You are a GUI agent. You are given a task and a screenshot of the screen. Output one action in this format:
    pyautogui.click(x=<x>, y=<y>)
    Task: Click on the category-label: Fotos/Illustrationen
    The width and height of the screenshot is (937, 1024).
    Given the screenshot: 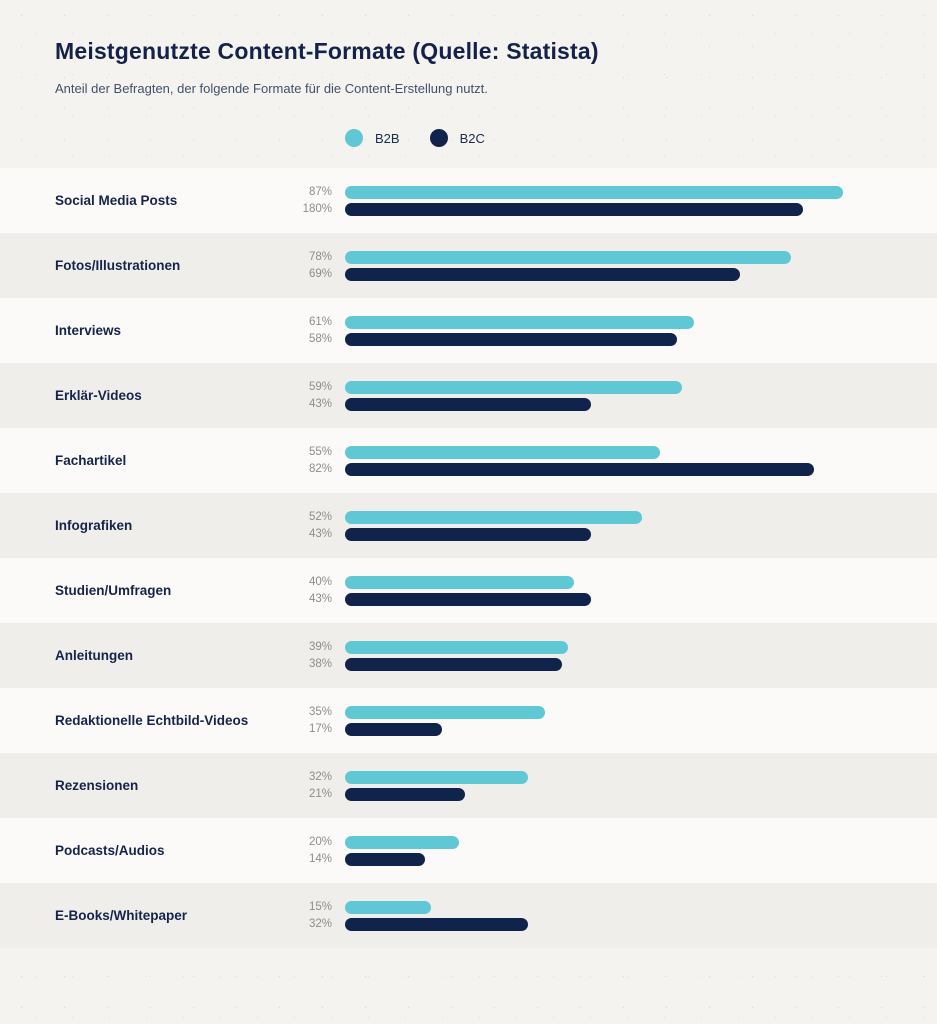 What is the action you would take?
    pyautogui.click(x=118, y=265)
    